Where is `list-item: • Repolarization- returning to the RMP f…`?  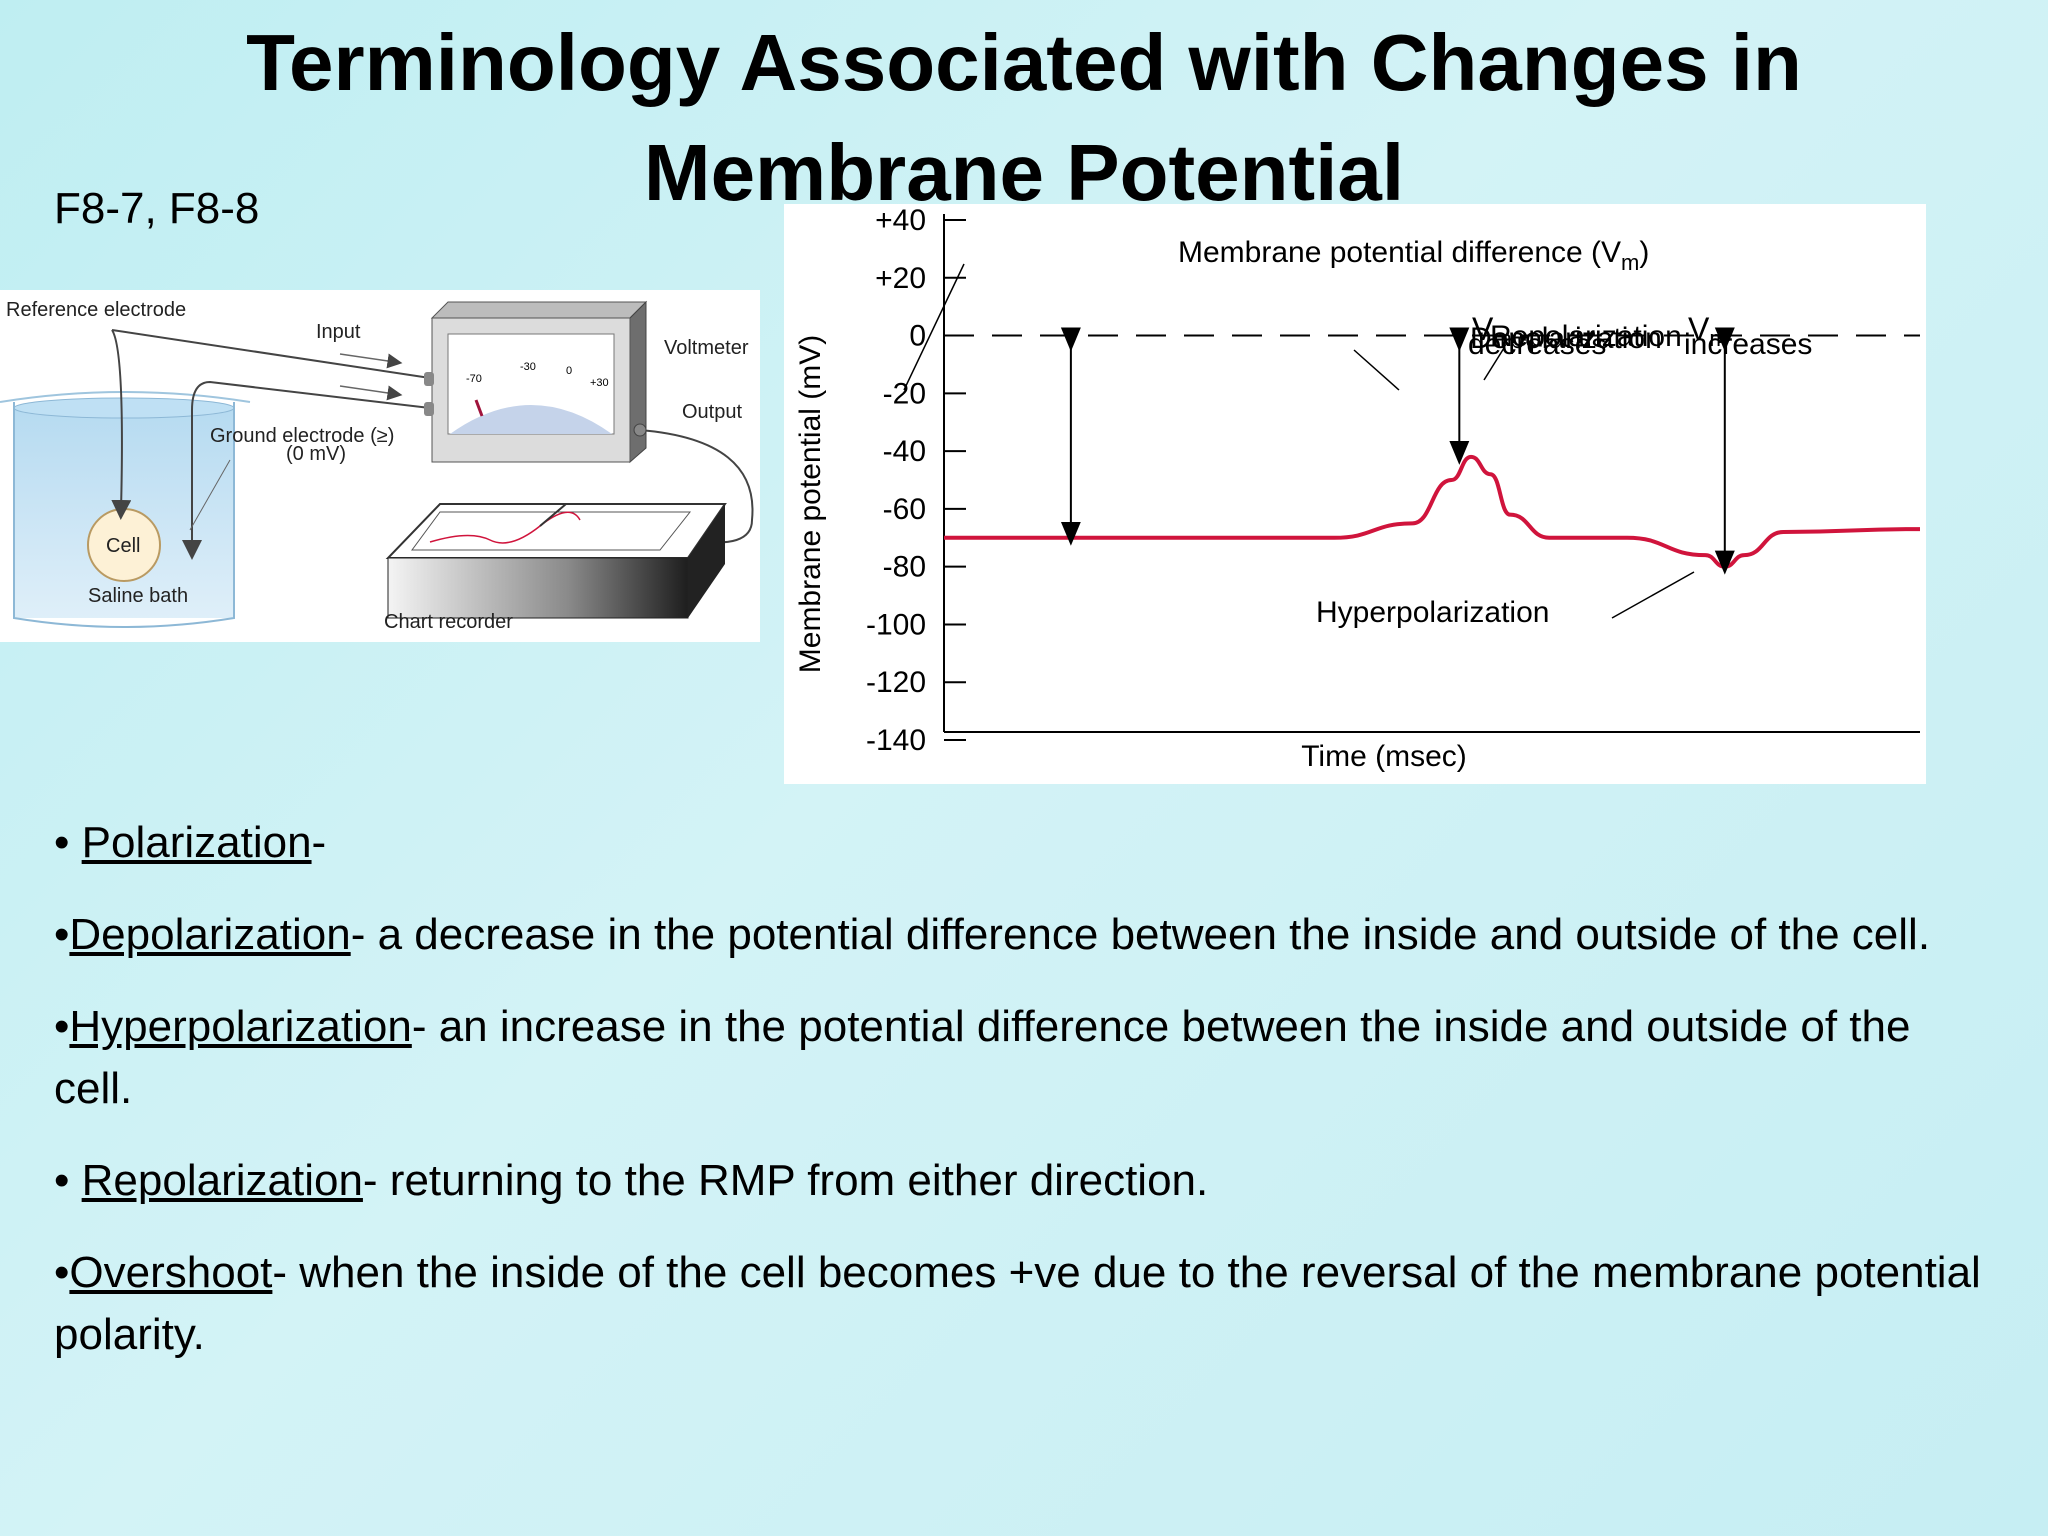
list-item: • Repolarization- returning to the RMP f… is located at coordinates (631, 1180).